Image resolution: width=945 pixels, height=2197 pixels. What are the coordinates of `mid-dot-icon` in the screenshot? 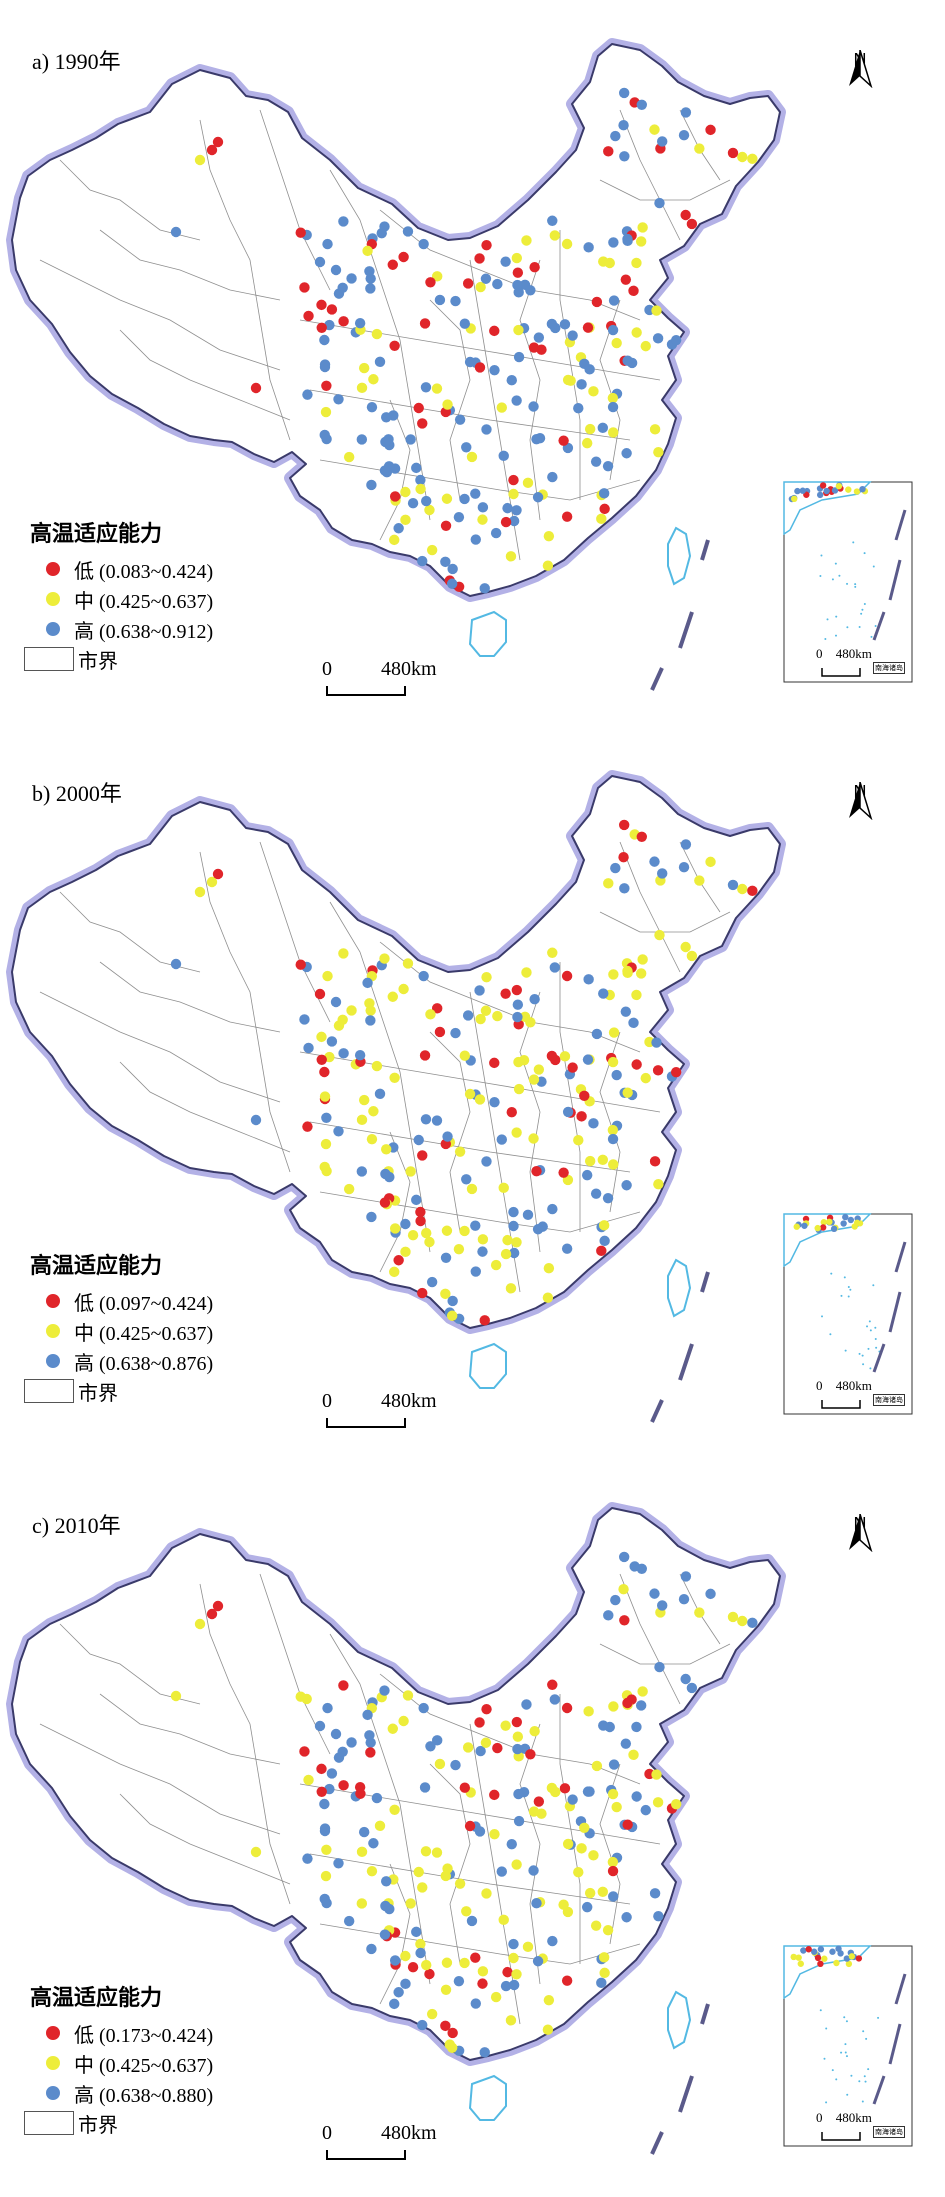 It's located at (53, 599).